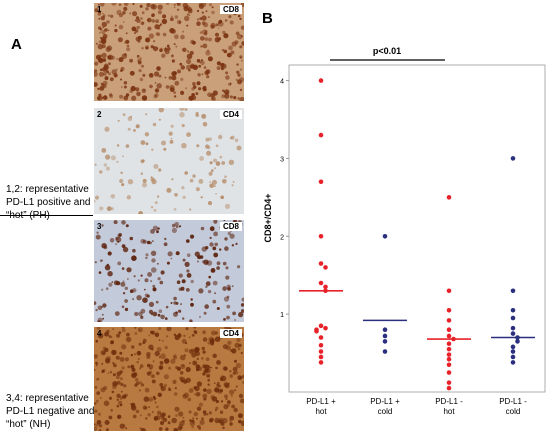 The height and width of the screenshot is (434, 550). What do you see at coordinates (230, 333) in the screenshot?
I see `micrograph-4-stain: CD4` at bounding box center [230, 333].